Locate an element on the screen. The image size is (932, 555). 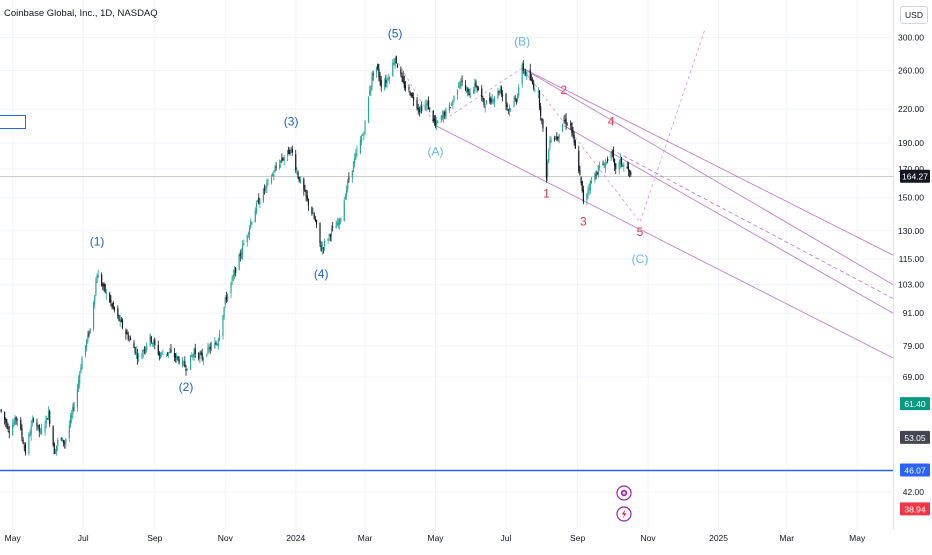
x-tick-label: Jul is located at coordinates (506, 538).